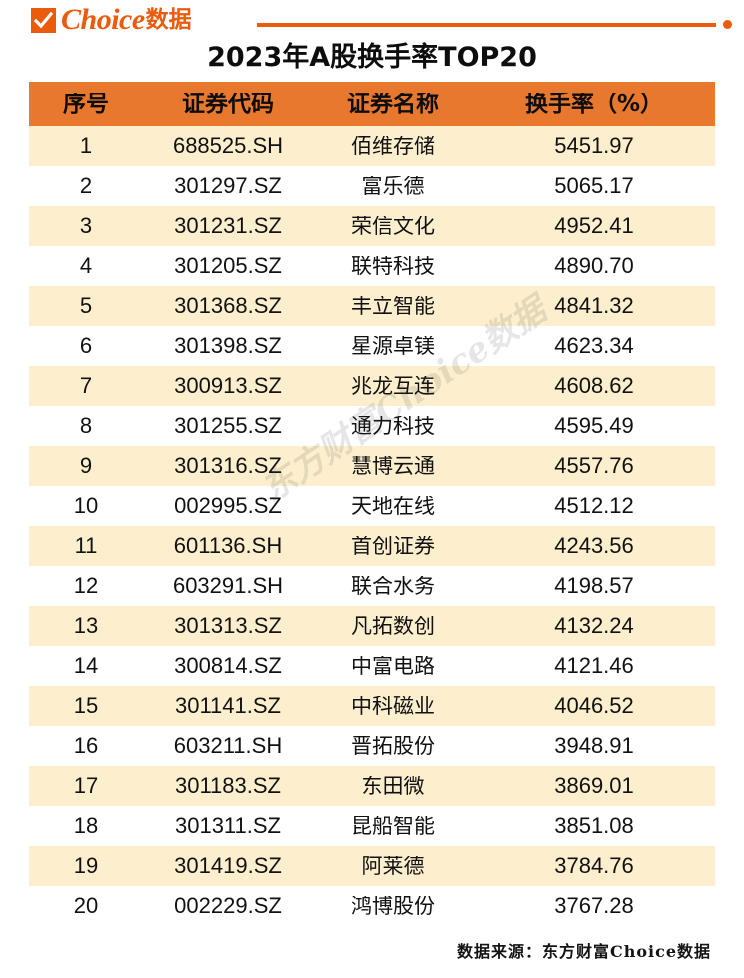 This screenshot has width=744, height=978. I want to click on column-header-rate: 换手率（%）, so click(594, 104).